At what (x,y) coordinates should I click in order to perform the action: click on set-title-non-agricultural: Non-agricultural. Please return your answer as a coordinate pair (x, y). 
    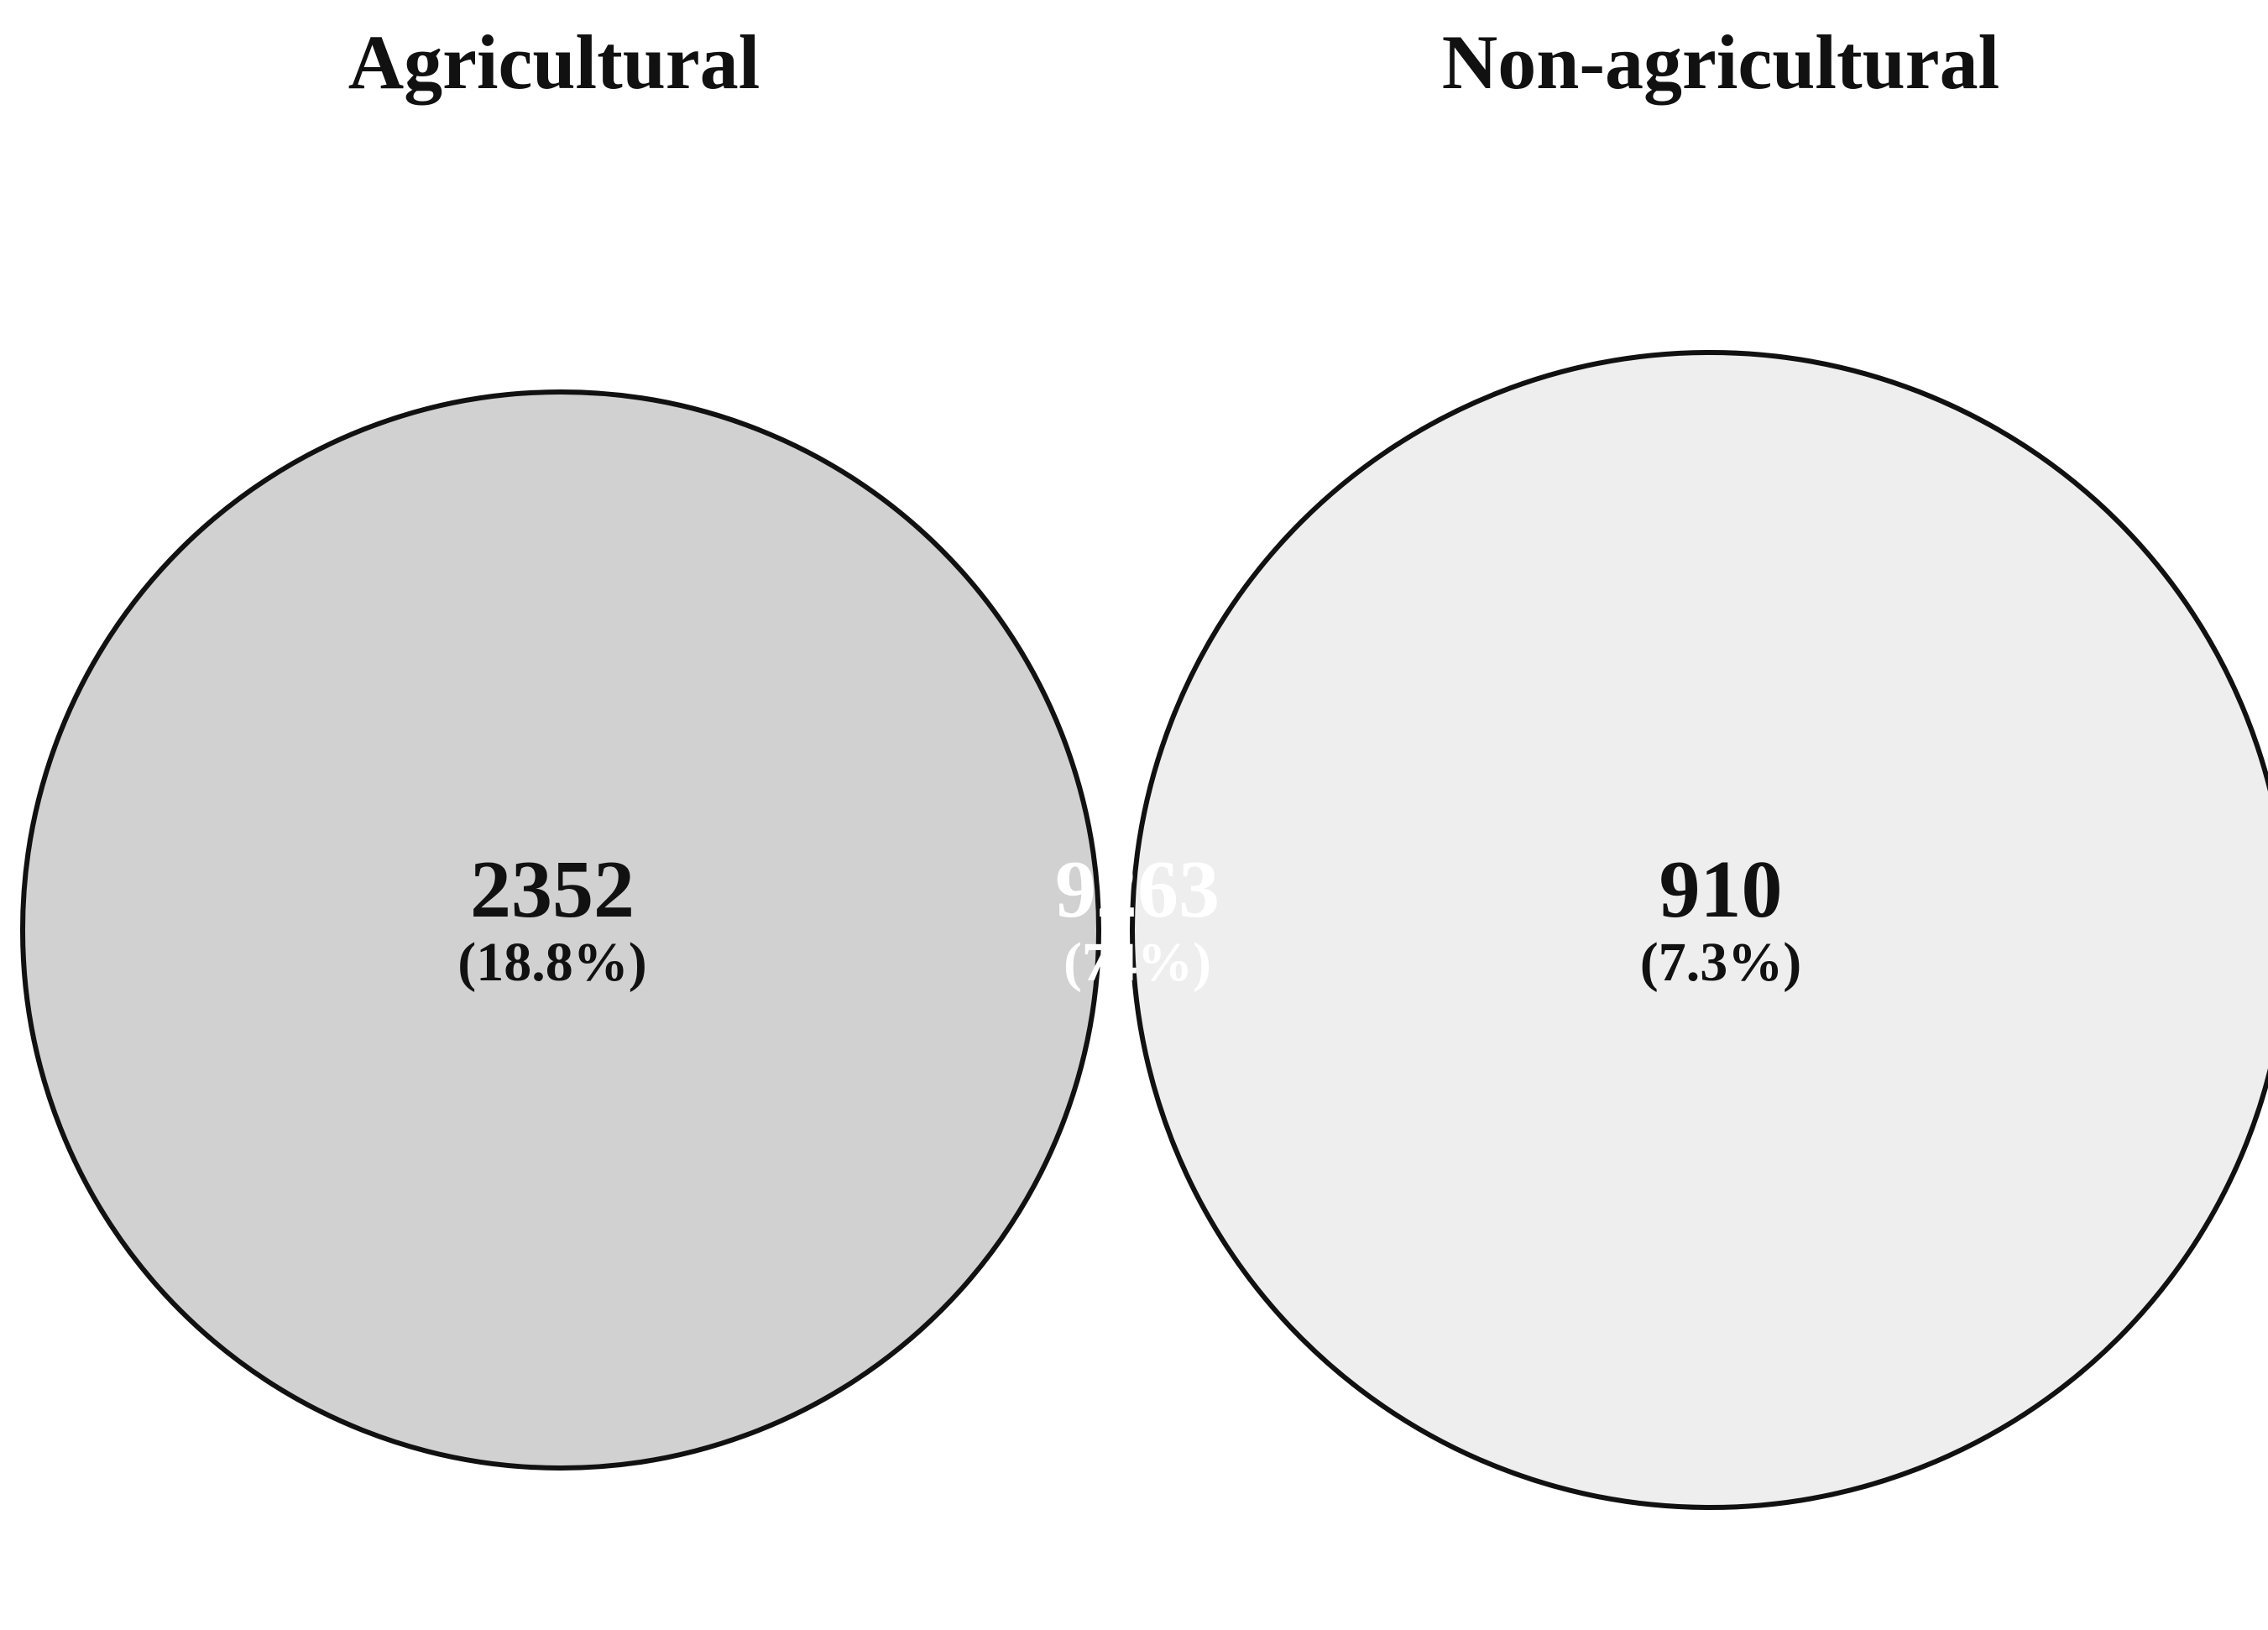
    Looking at the image, I should click on (1720, 62).